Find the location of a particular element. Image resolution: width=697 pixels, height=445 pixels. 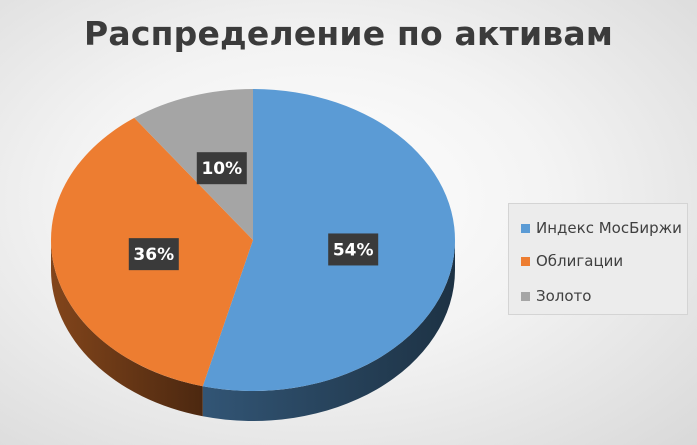

data-label-text: 10% is located at coordinates (221, 169).